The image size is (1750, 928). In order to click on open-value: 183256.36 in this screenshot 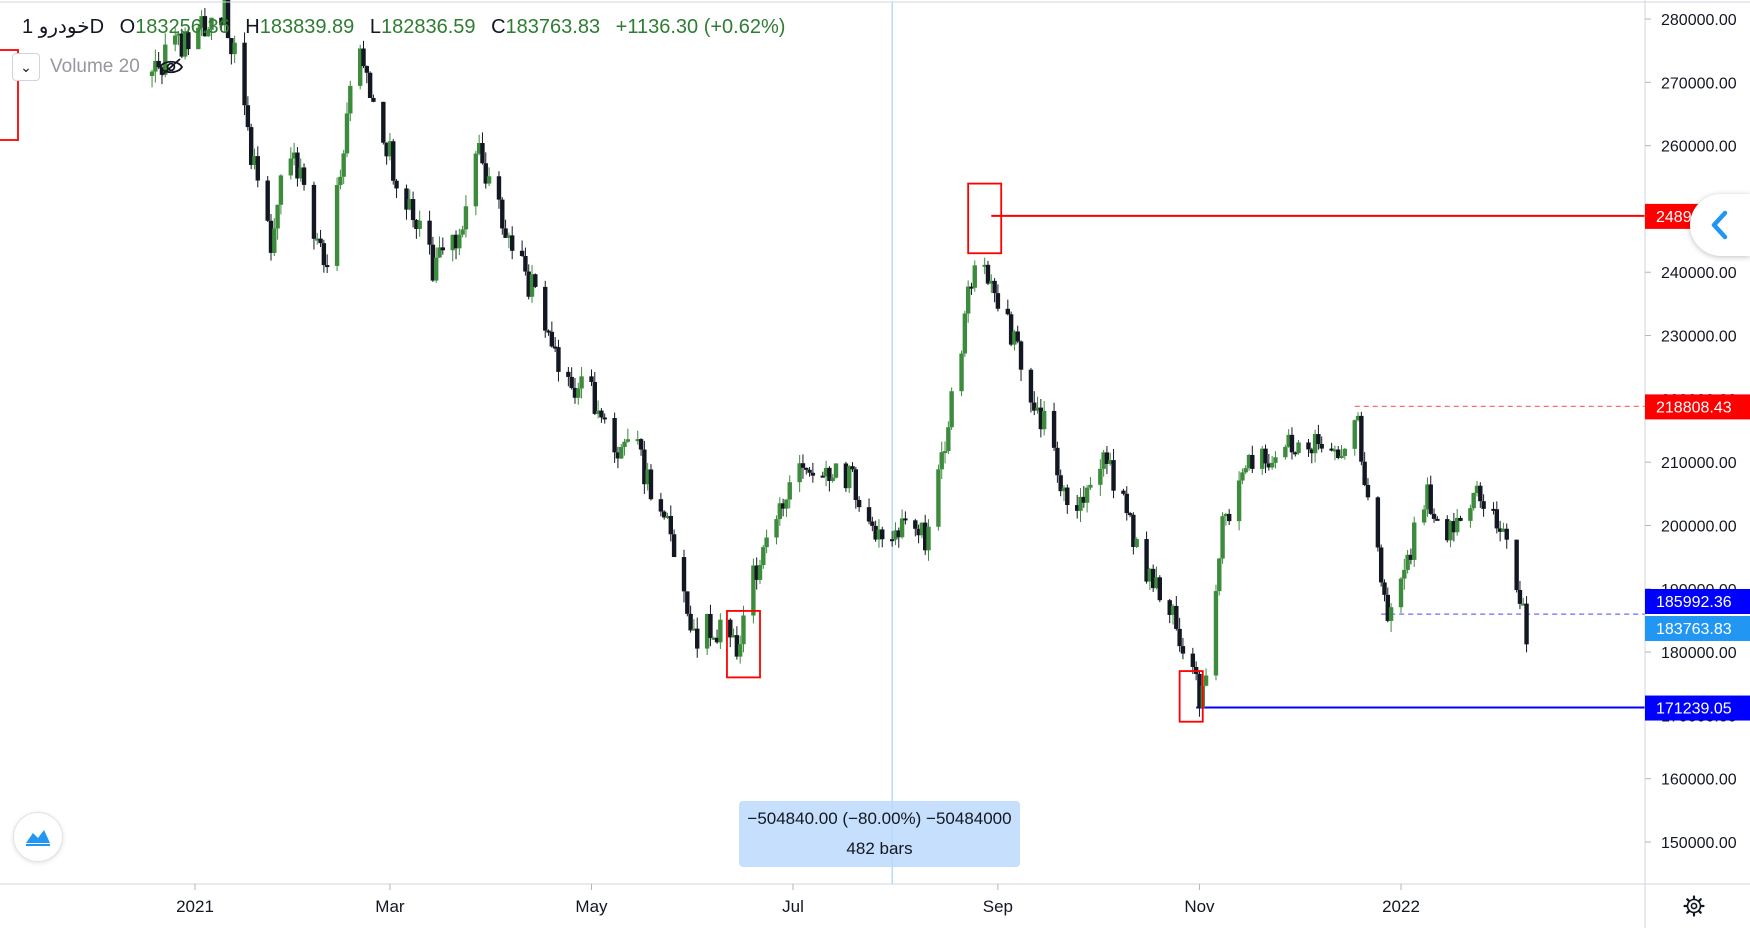, I will do `click(182, 27)`.